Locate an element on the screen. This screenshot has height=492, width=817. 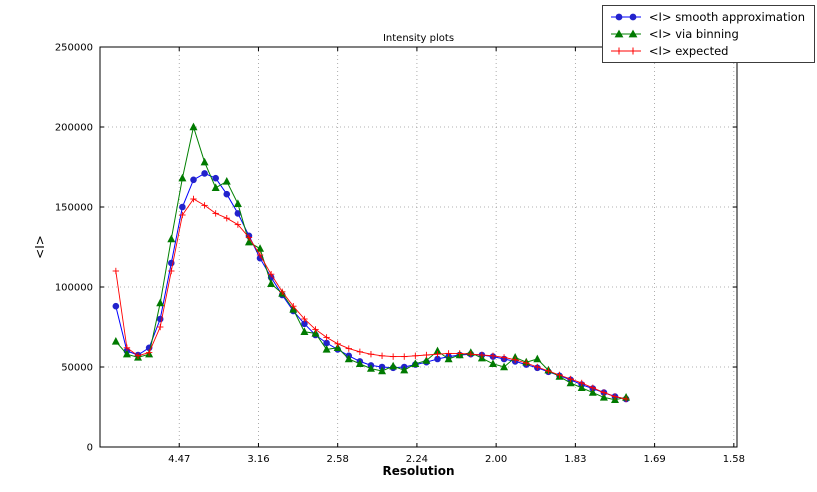
legend-plus-marker-icon is located at coordinates (625, 51).